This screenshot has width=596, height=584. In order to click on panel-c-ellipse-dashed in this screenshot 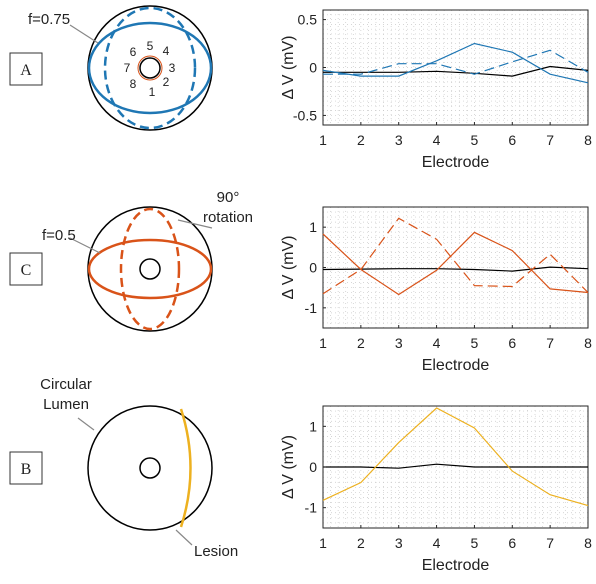, I will do `click(150, 269)`.